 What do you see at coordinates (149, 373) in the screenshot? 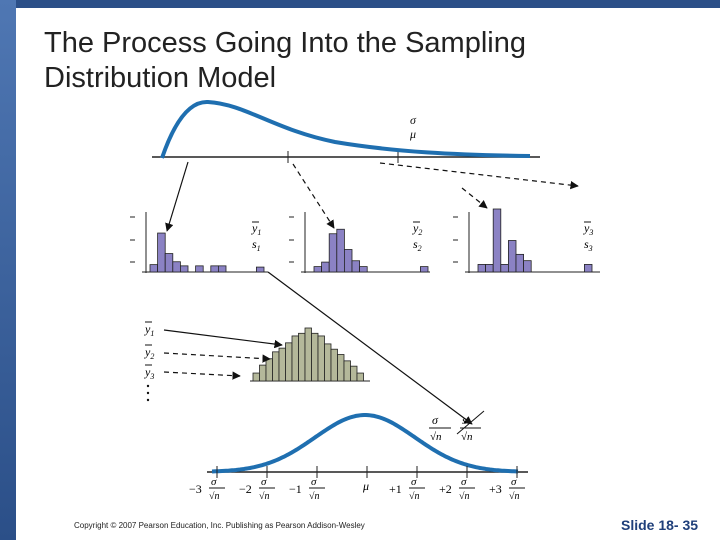
I see `ybar-3-label: y3` at bounding box center [149, 373].